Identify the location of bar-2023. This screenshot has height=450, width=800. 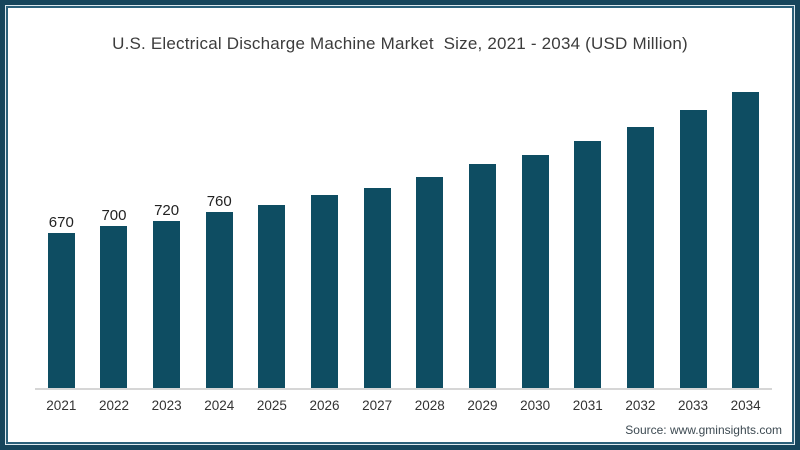
(167, 304).